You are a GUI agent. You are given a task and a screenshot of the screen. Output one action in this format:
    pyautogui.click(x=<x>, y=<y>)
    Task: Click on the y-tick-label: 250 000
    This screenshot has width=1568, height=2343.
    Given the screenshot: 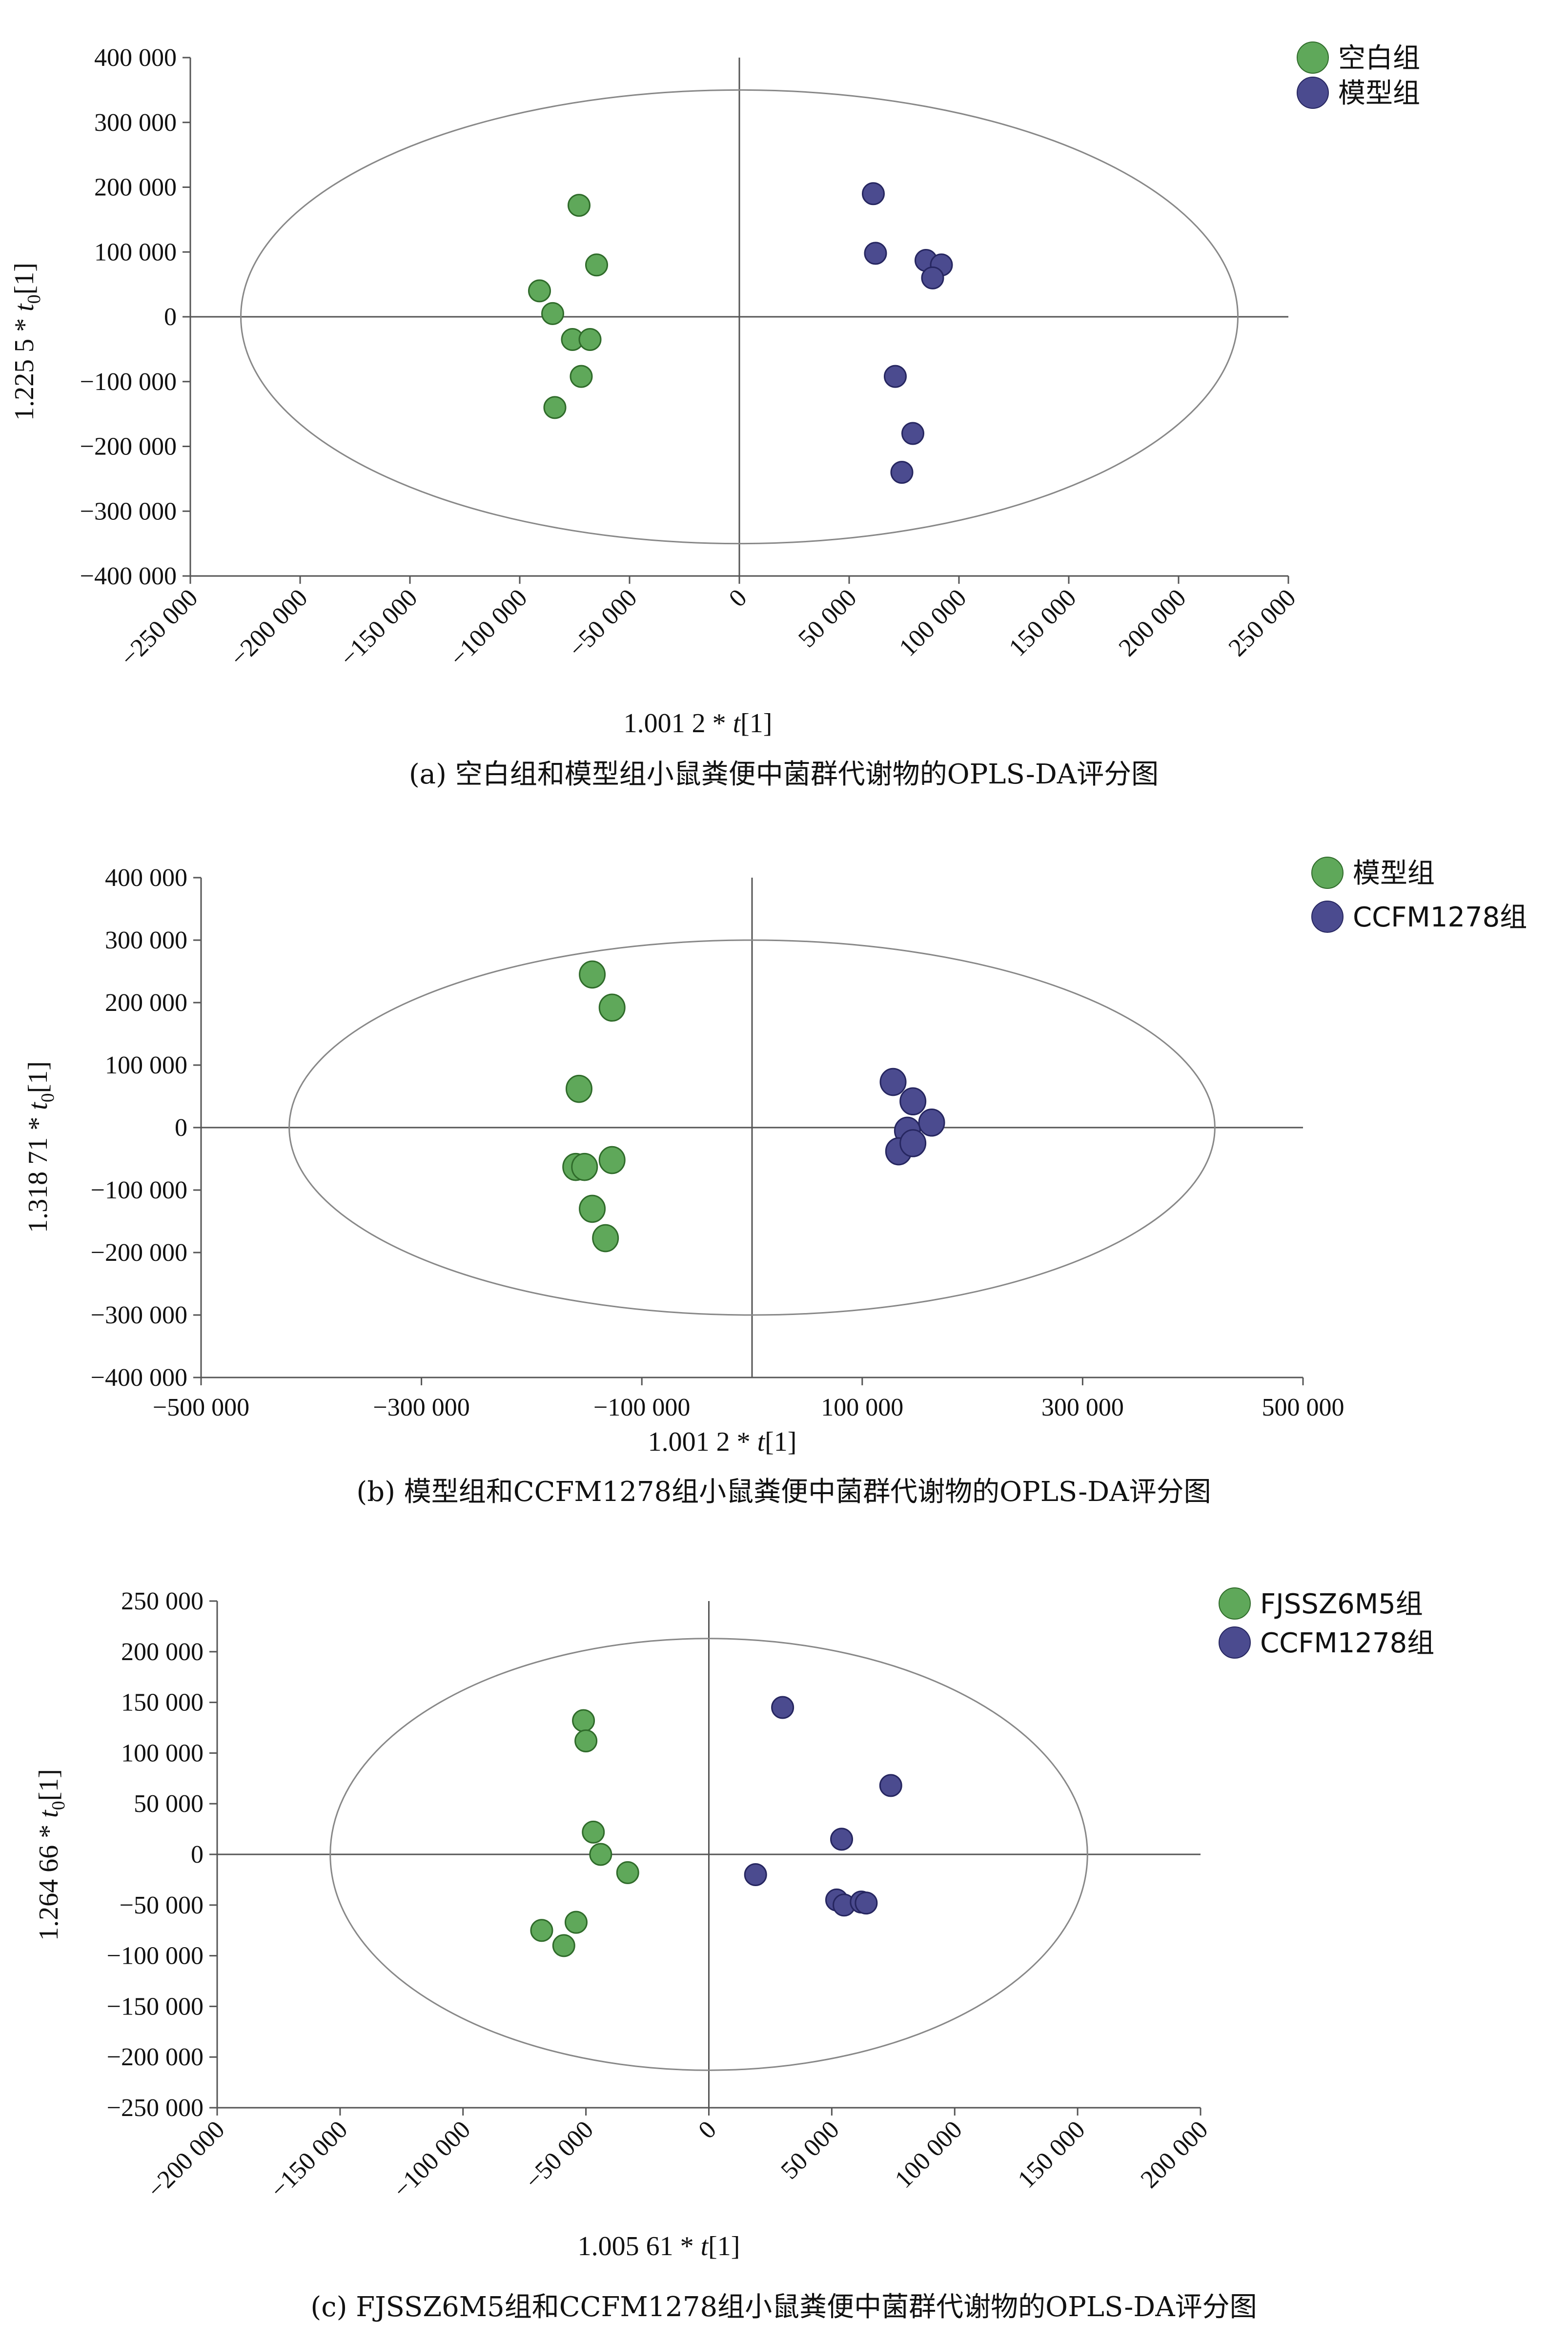 What is the action you would take?
    pyautogui.click(x=162, y=1601)
    